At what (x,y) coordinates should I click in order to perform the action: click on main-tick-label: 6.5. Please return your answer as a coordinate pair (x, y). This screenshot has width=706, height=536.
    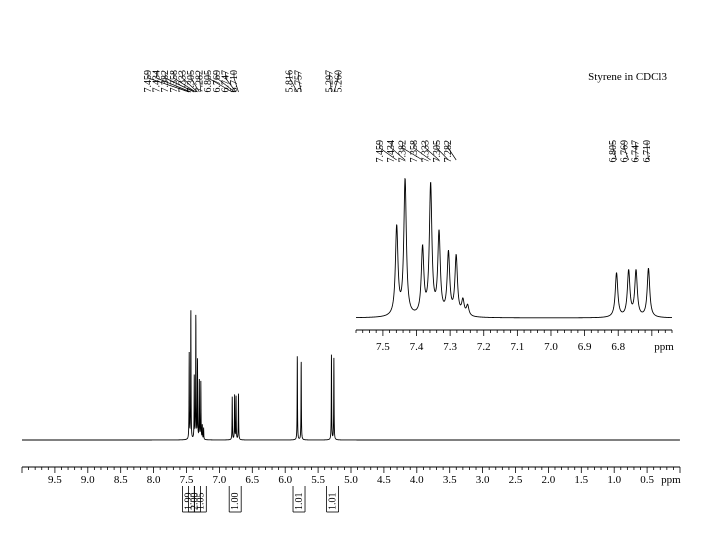
    Looking at the image, I should click on (252, 480).